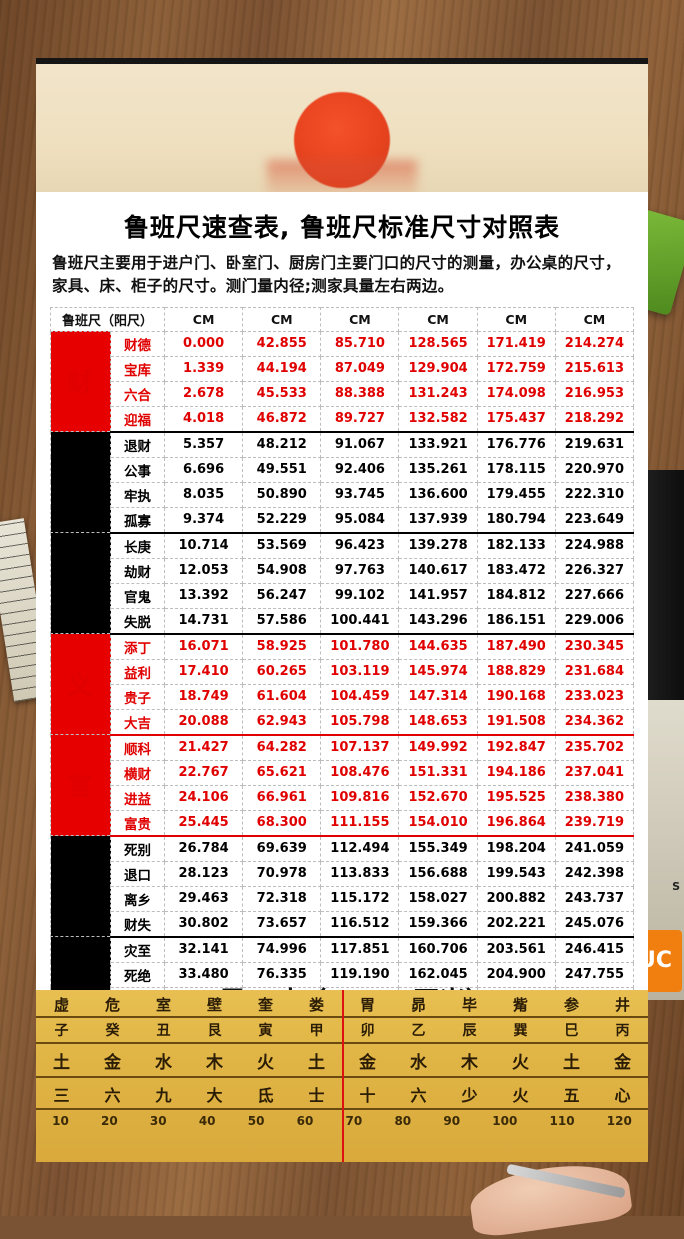  What do you see at coordinates (137, 823) in the screenshot?
I see `row-name-cell: 富贵` at bounding box center [137, 823].